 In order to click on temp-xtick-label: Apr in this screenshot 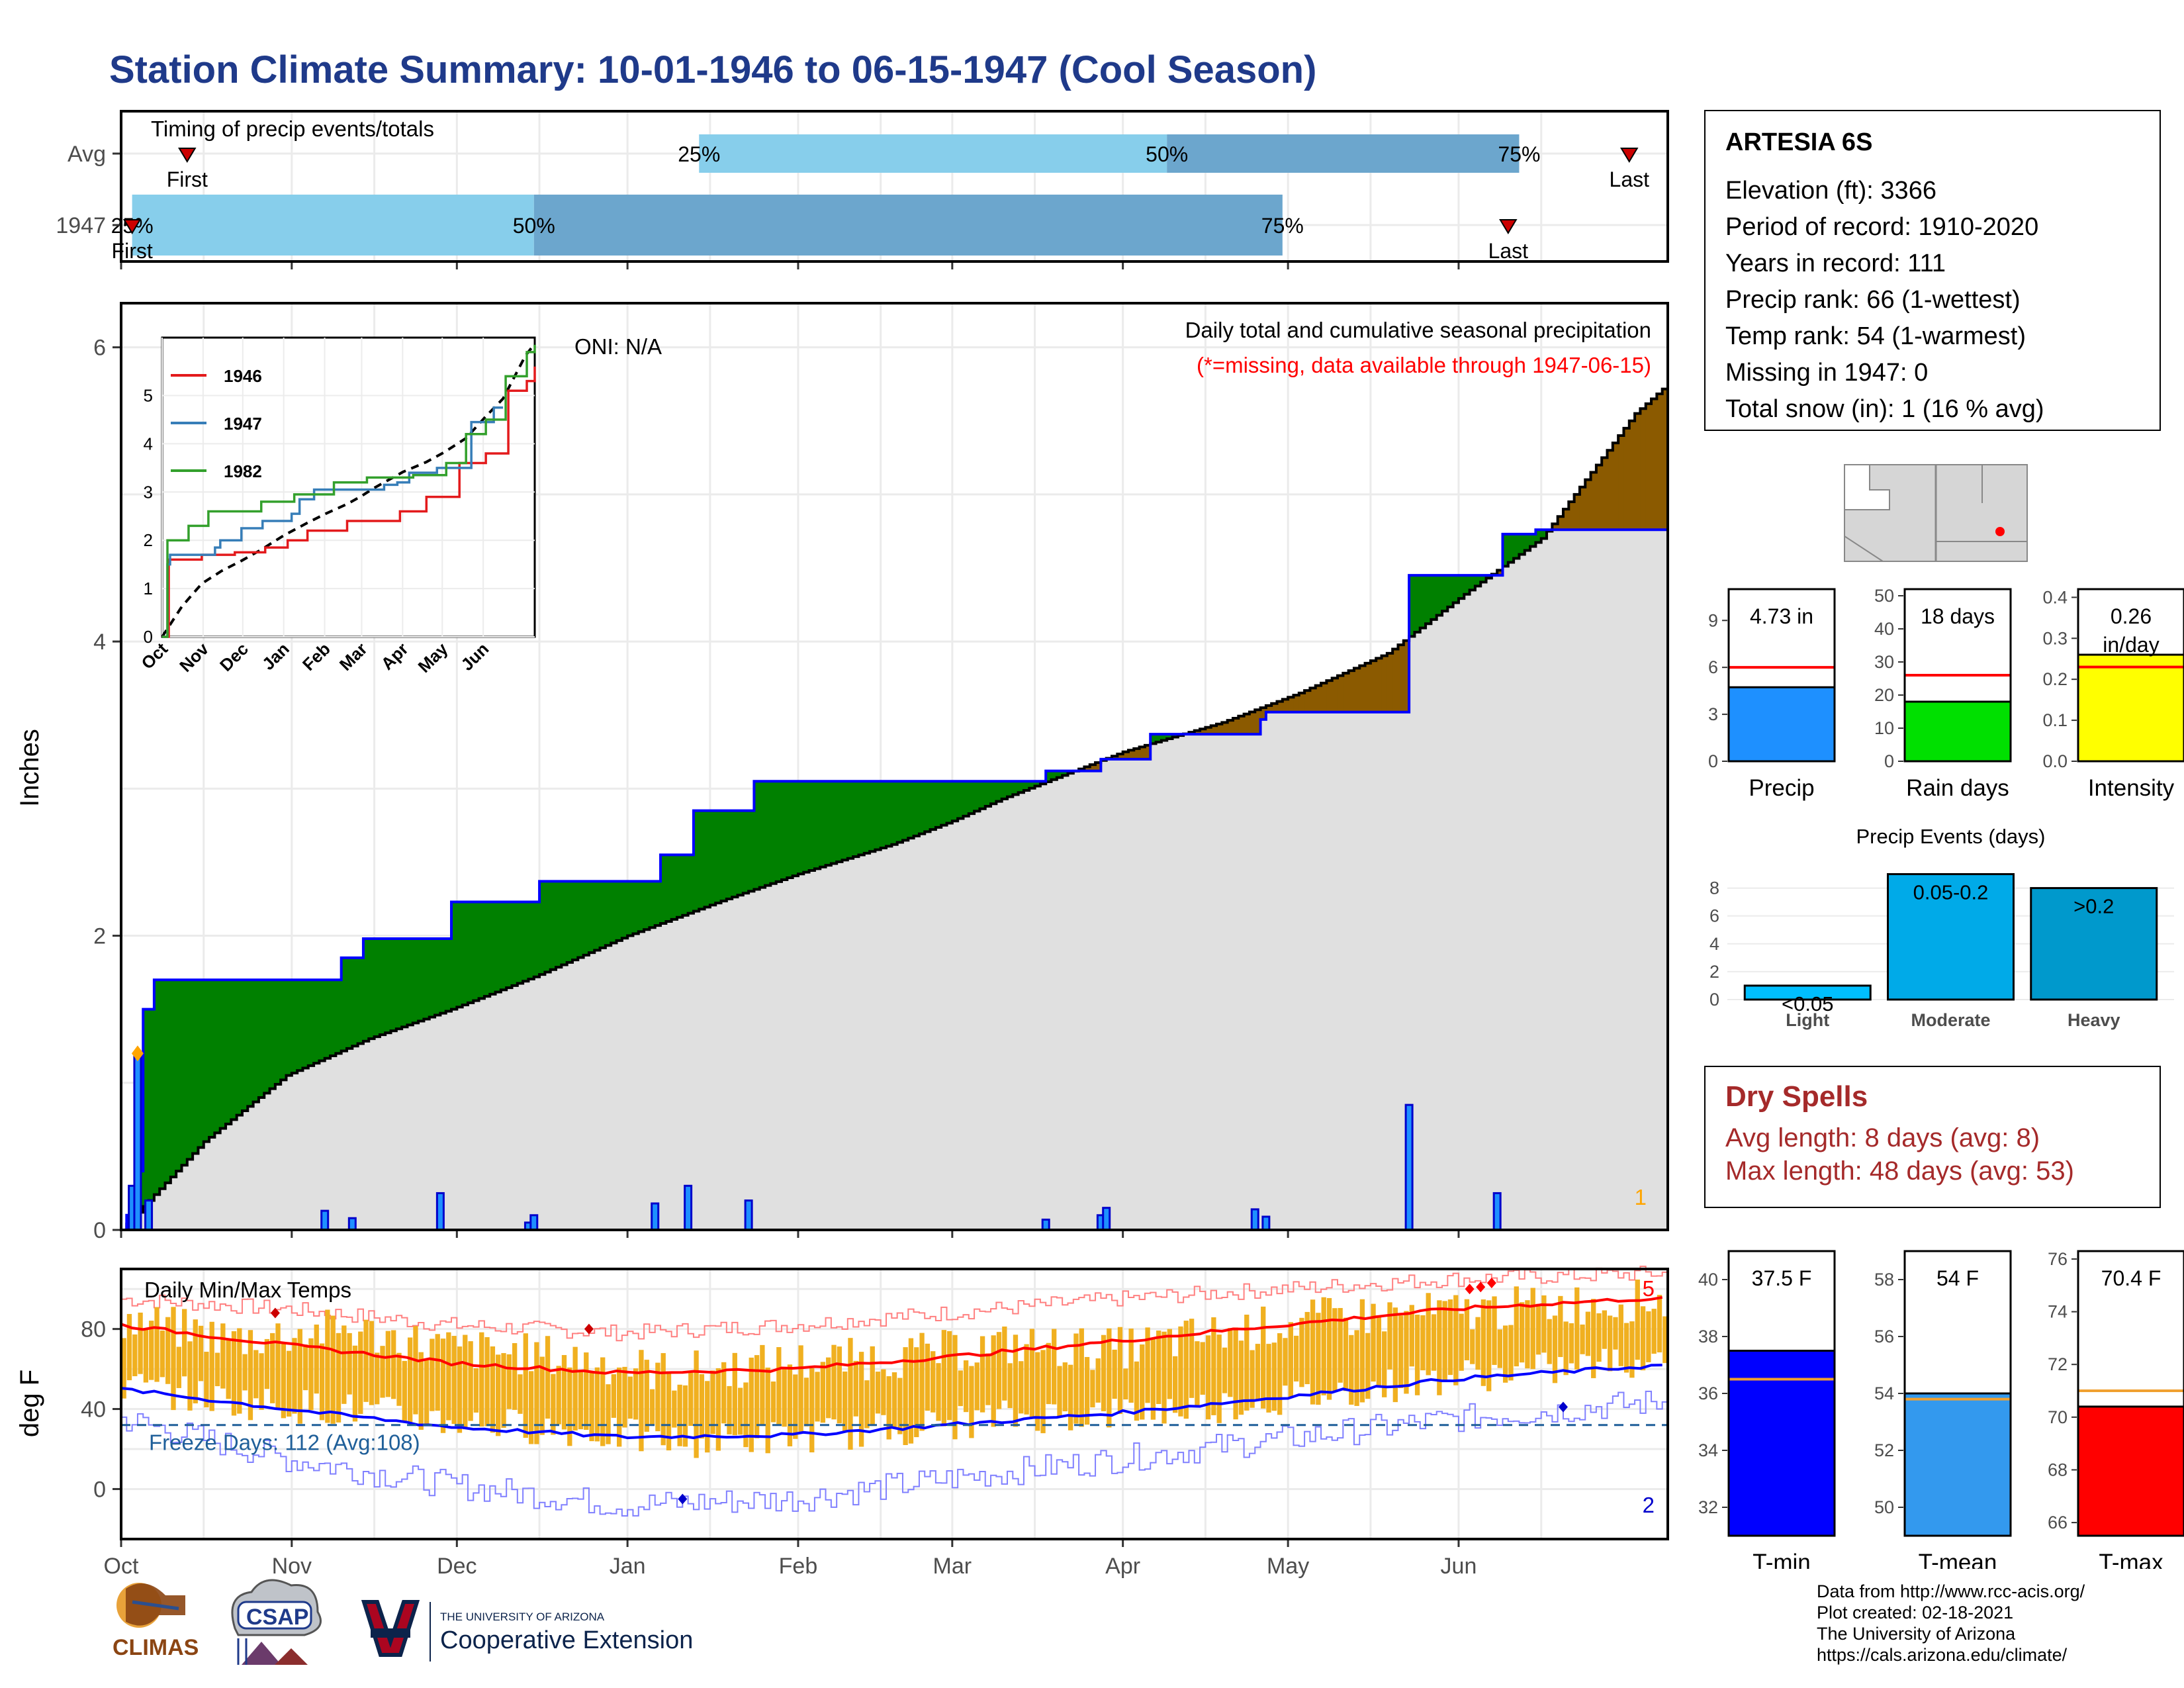, I will do `click(1122, 1566)`.